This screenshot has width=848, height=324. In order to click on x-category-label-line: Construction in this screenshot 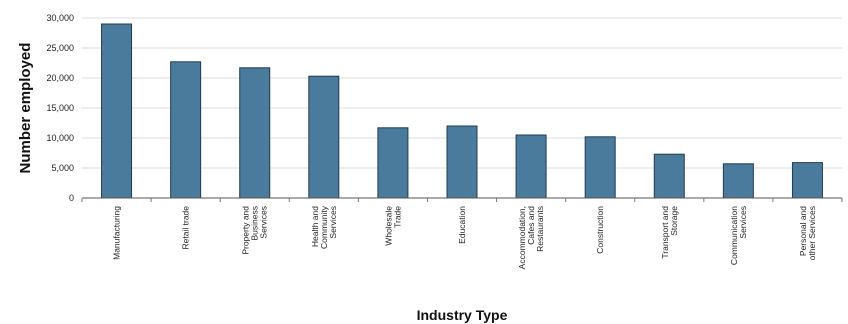, I will do `click(600, 230)`.